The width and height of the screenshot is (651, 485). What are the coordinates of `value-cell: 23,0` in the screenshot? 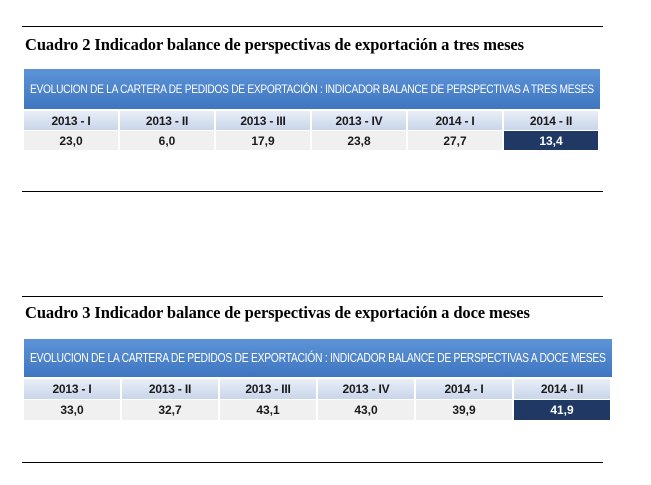 It's located at (72, 140).